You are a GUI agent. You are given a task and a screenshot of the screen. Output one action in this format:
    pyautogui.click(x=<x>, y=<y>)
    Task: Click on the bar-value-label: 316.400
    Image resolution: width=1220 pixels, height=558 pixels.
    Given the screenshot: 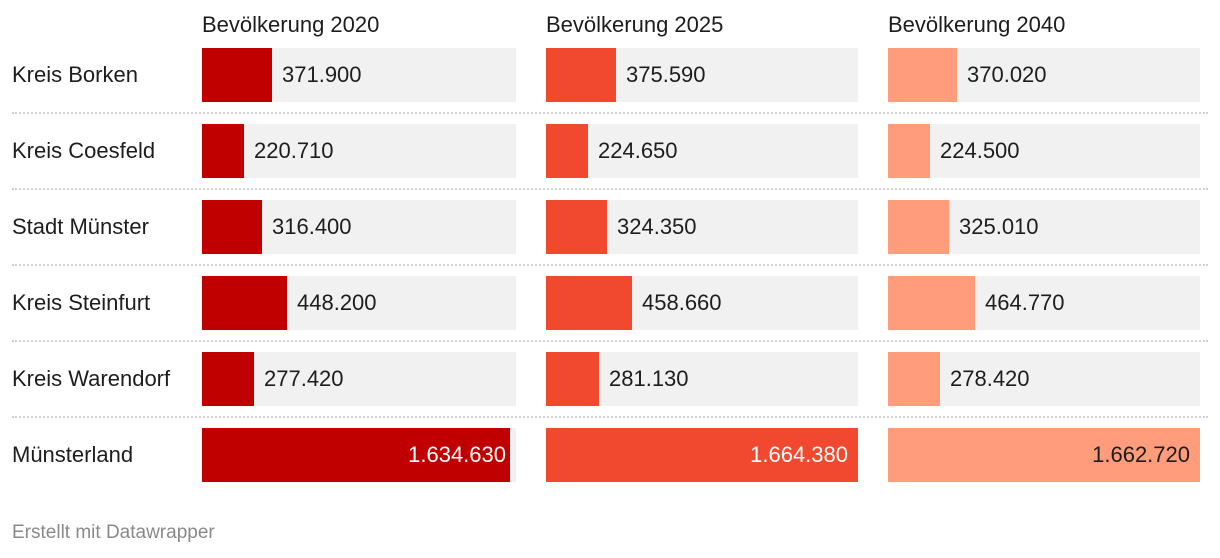 What is the action you would take?
    pyautogui.click(x=312, y=226)
    